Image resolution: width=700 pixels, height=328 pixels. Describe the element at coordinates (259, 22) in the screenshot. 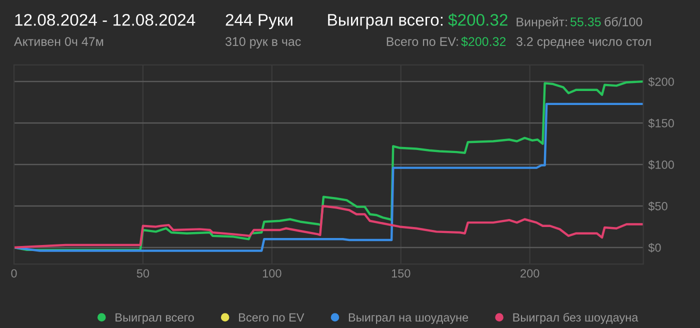

I see `text: 244 Руки` at that location.